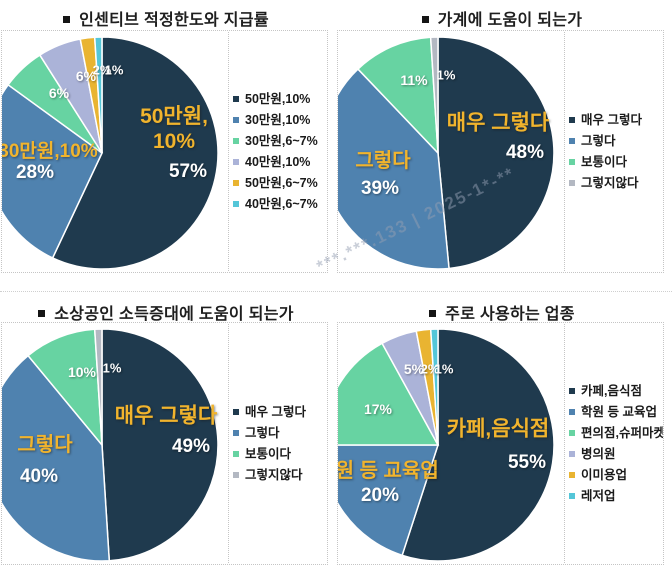 The width and height of the screenshot is (672, 584). I want to click on legend-item: 편의점,슈퍼마켓, so click(616, 433).